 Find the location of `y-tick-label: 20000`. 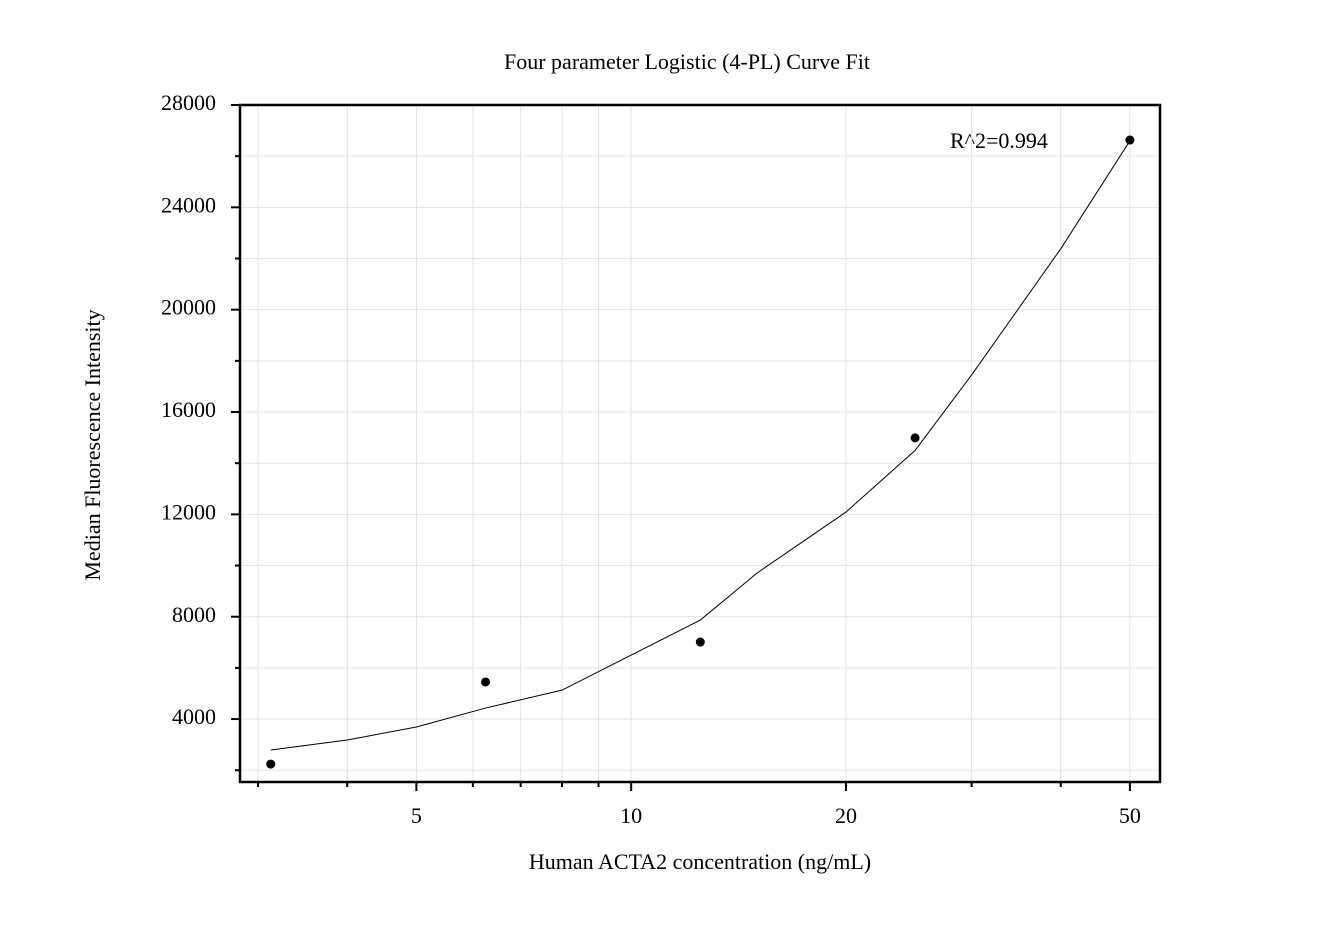

y-tick-label: 20000 is located at coordinates (188, 307).